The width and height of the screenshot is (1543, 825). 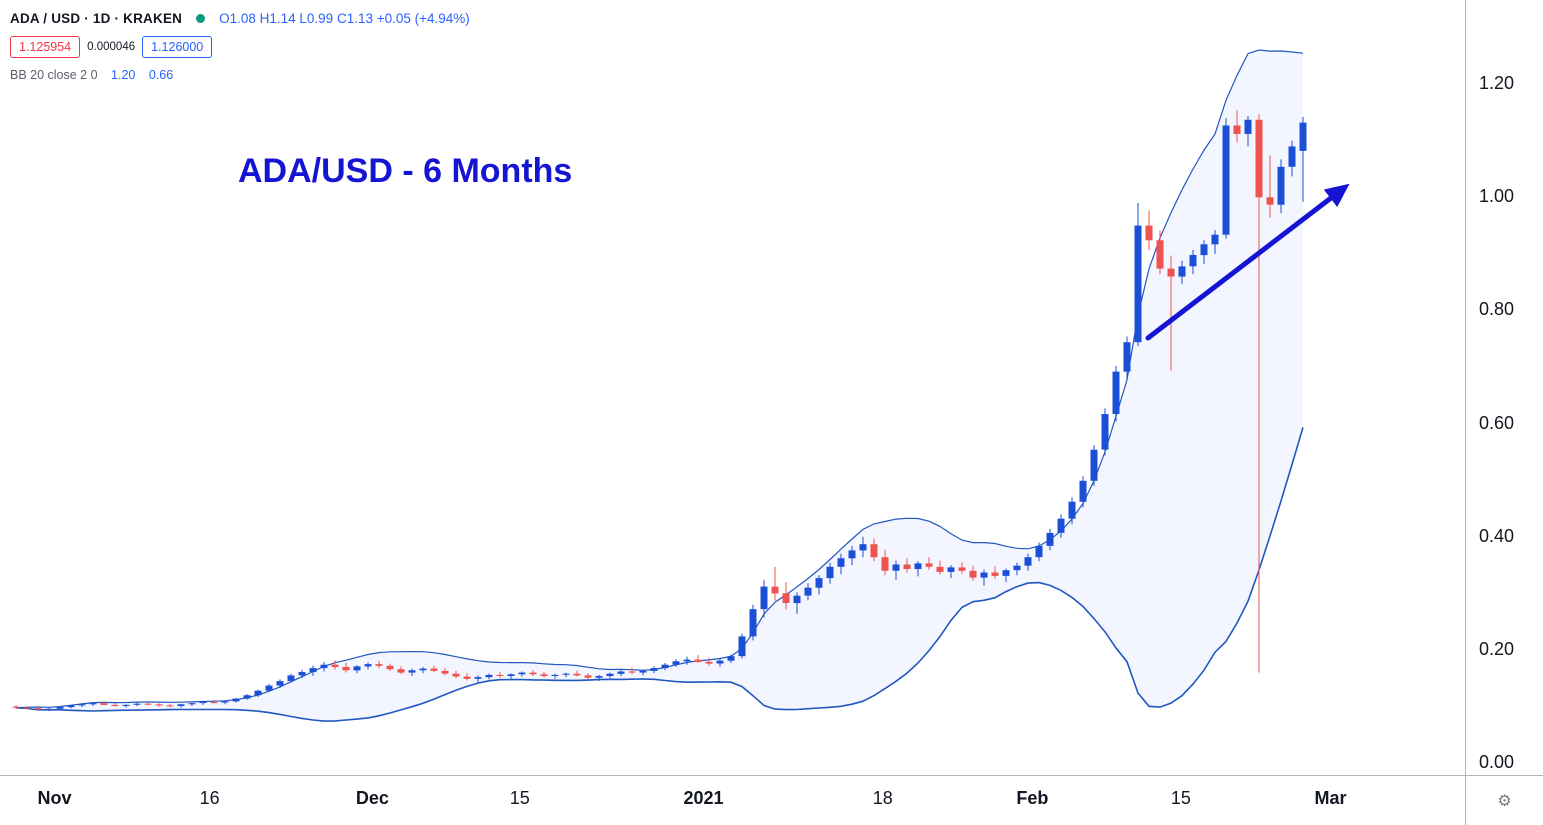 What do you see at coordinates (703, 798) in the screenshot?
I see `time-tick-label: 2021` at bounding box center [703, 798].